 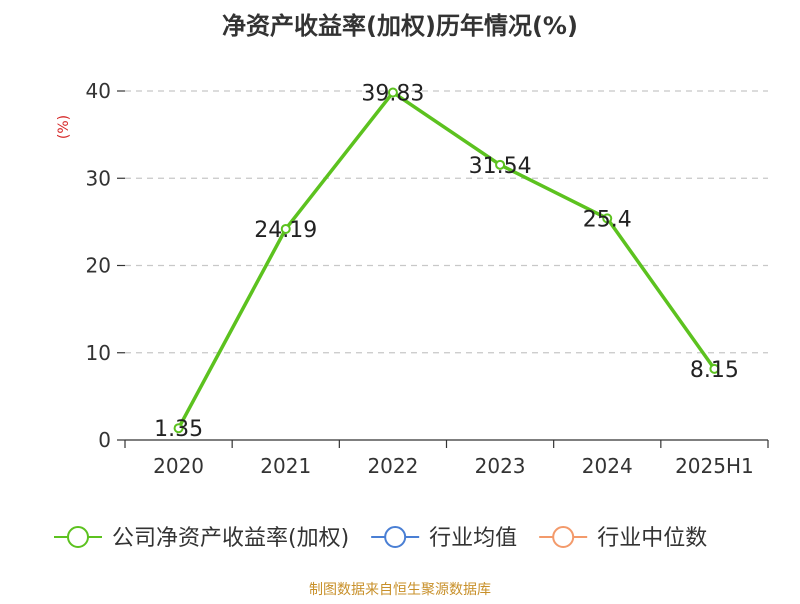 What do you see at coordinates (392, 466) in the screenshot?
I see `x-tick-label: 2022` at bounding box center [392, 466].